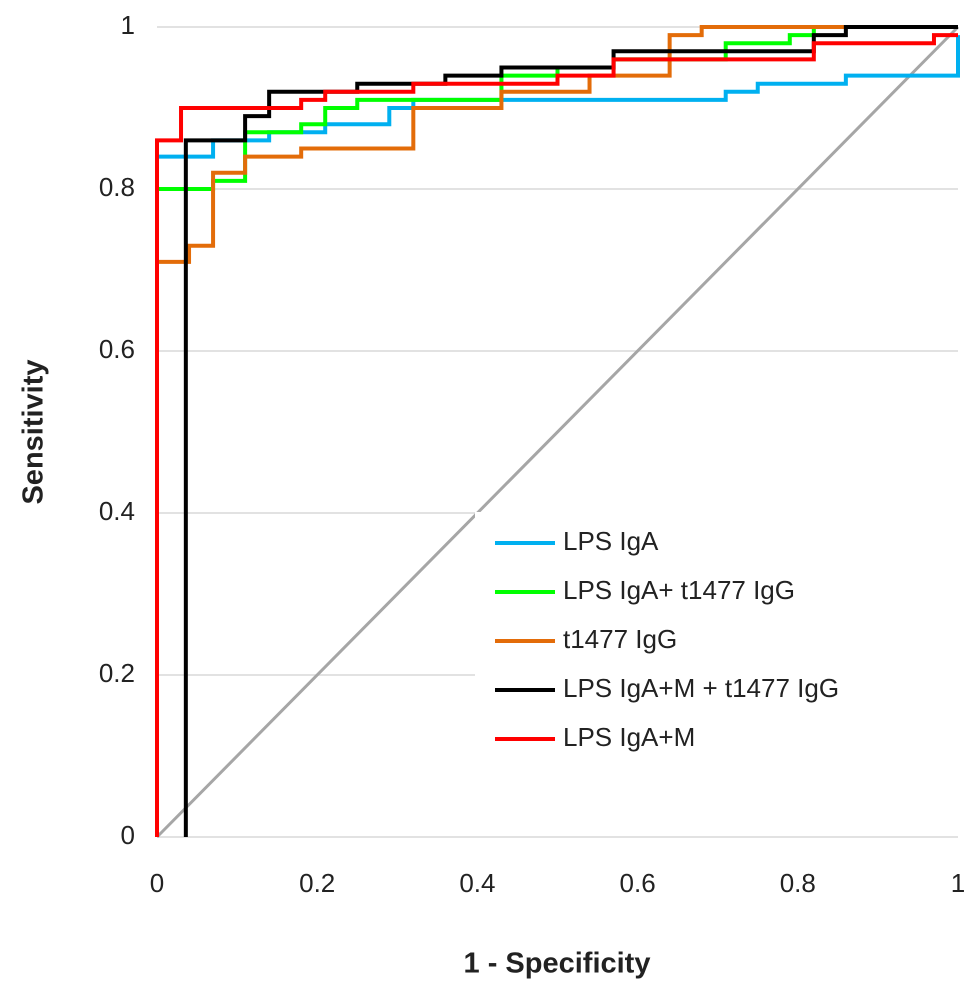  Describe the element at coordinates (611, 541) in the screenshot. I see `legend-label: LPS IgA` at that location.